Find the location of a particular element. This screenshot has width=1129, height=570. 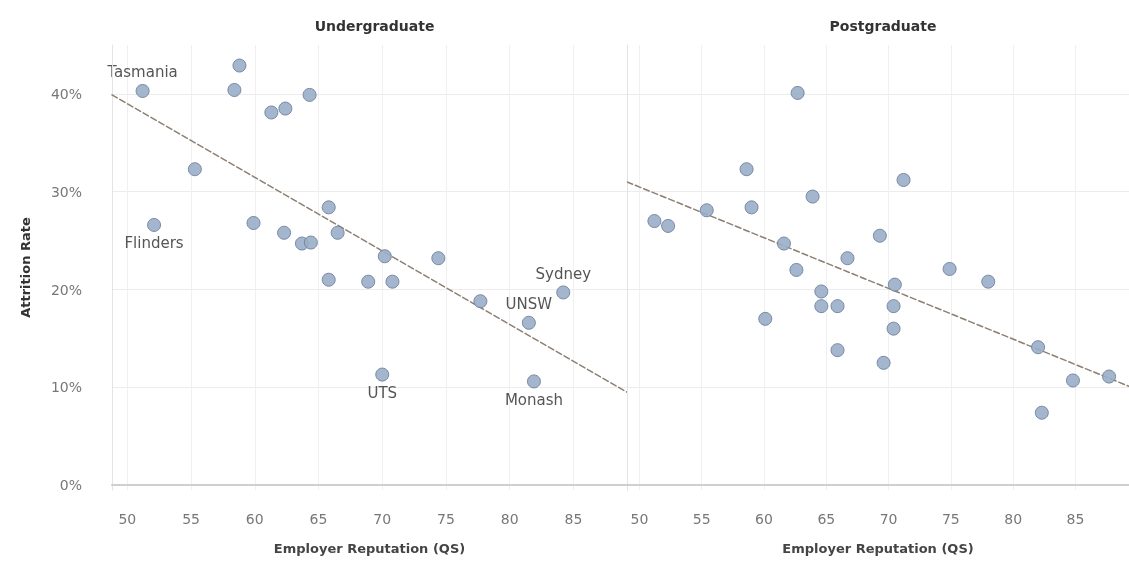

y-tick-label: 30% is located at coordinates (66, 191).